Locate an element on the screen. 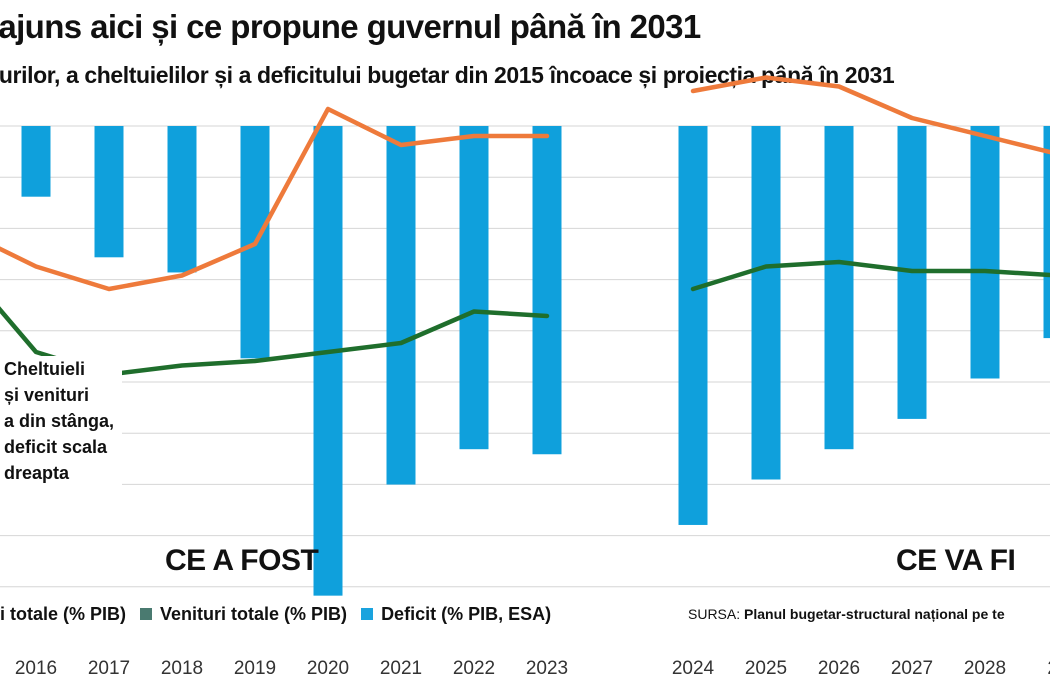 The width and height of the screenshot is (1050, 700). expenditure-line-future is located at coordinates (870, 115).